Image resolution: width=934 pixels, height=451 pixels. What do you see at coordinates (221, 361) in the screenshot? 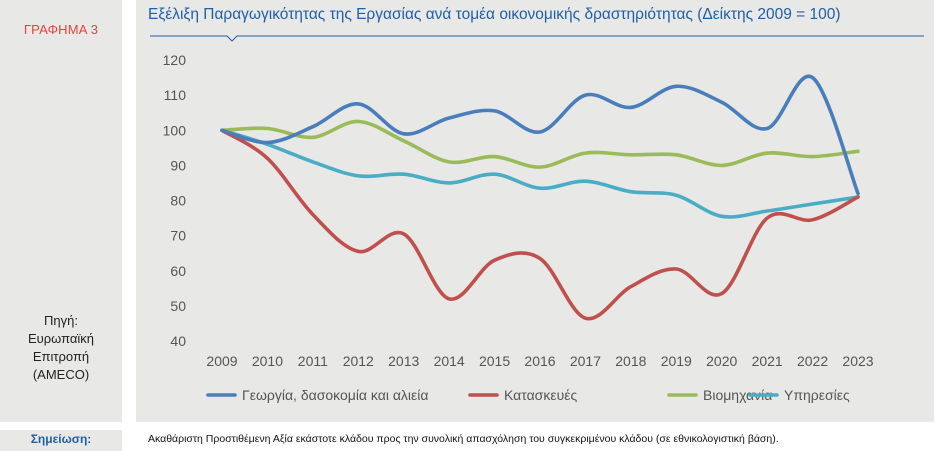
I see `x-tick-label: 2009` at bounding box center [221, 361].